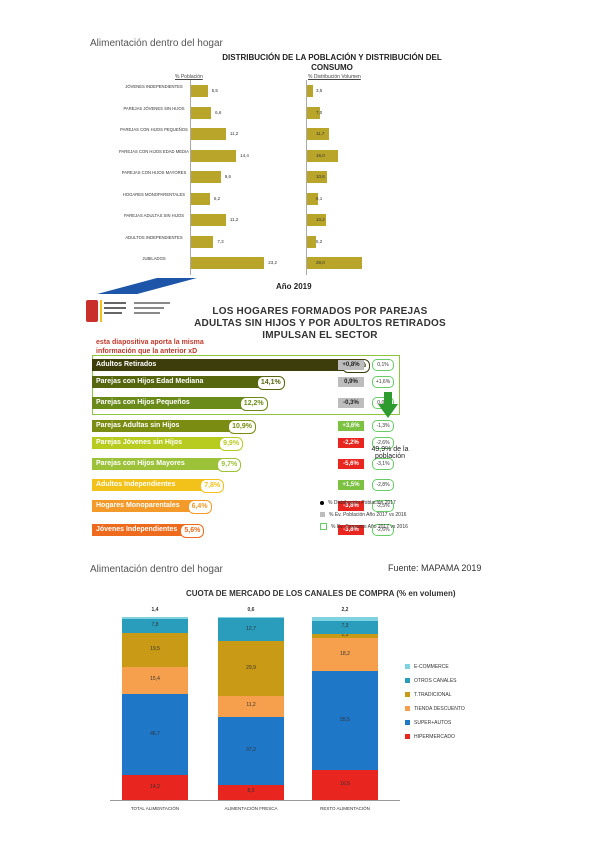 The height and width of the screenshot is (848, 599). What do you see at coordinates (101, 311) in the screenshot?
I see `flag-stripe` at bounding box center [101, 311].